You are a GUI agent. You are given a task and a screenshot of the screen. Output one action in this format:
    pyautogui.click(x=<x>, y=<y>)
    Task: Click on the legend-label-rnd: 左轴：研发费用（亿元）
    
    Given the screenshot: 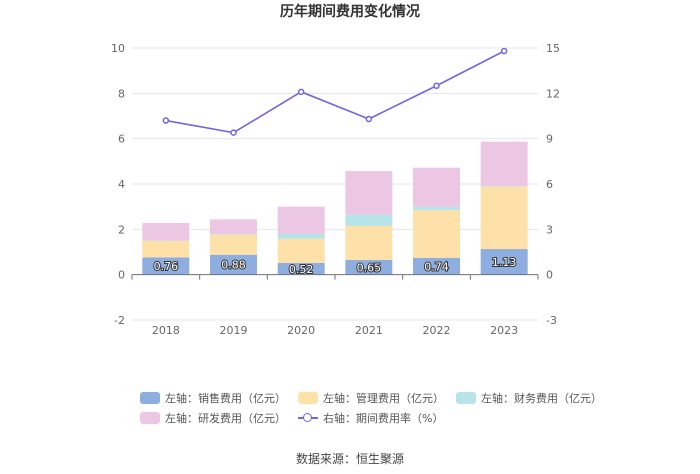 What is the action you would take?
    pyautogui.click(x=225, y=418)
    